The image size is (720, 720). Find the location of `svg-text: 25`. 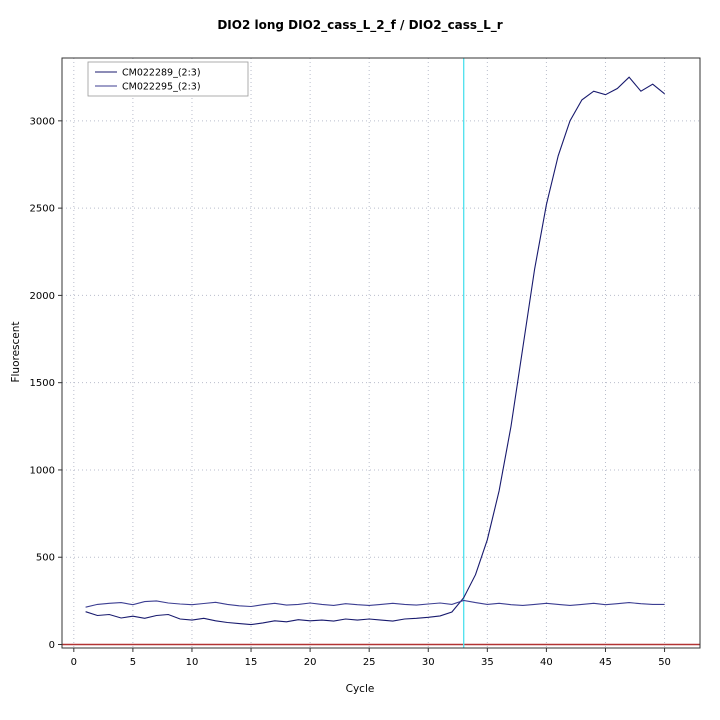

svg-text: 25 is located at coordinates (369, 662).